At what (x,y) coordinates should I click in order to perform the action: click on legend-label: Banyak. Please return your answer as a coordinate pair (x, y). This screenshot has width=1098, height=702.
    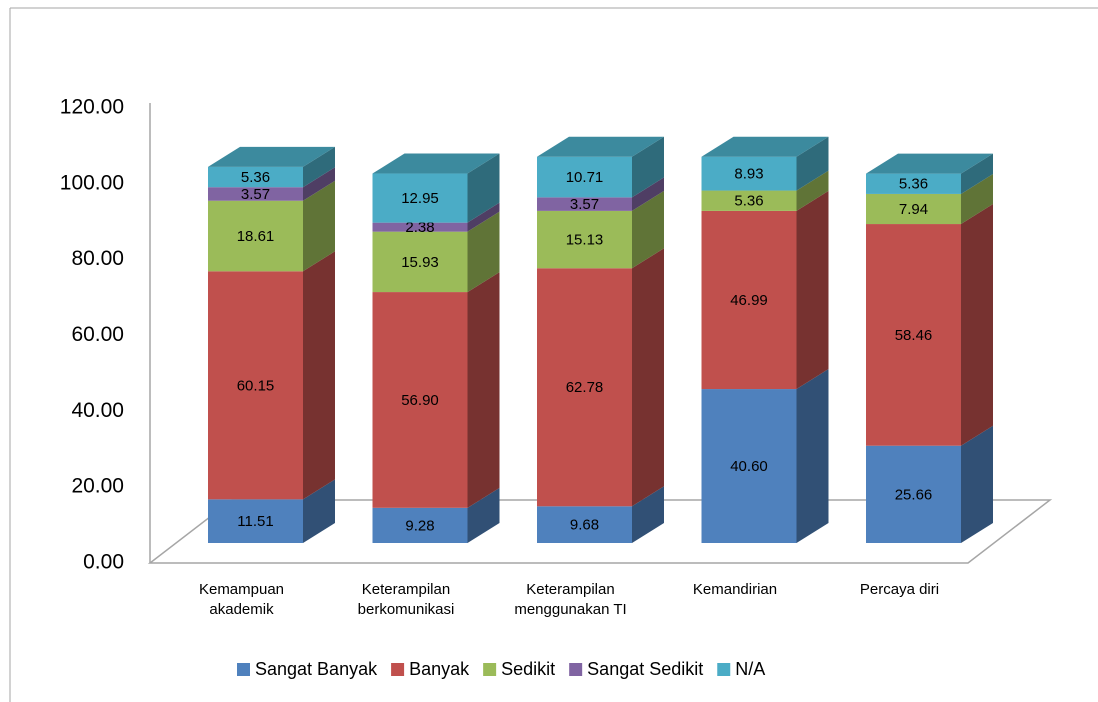
    Looking at the image, I should click on (439, 669).